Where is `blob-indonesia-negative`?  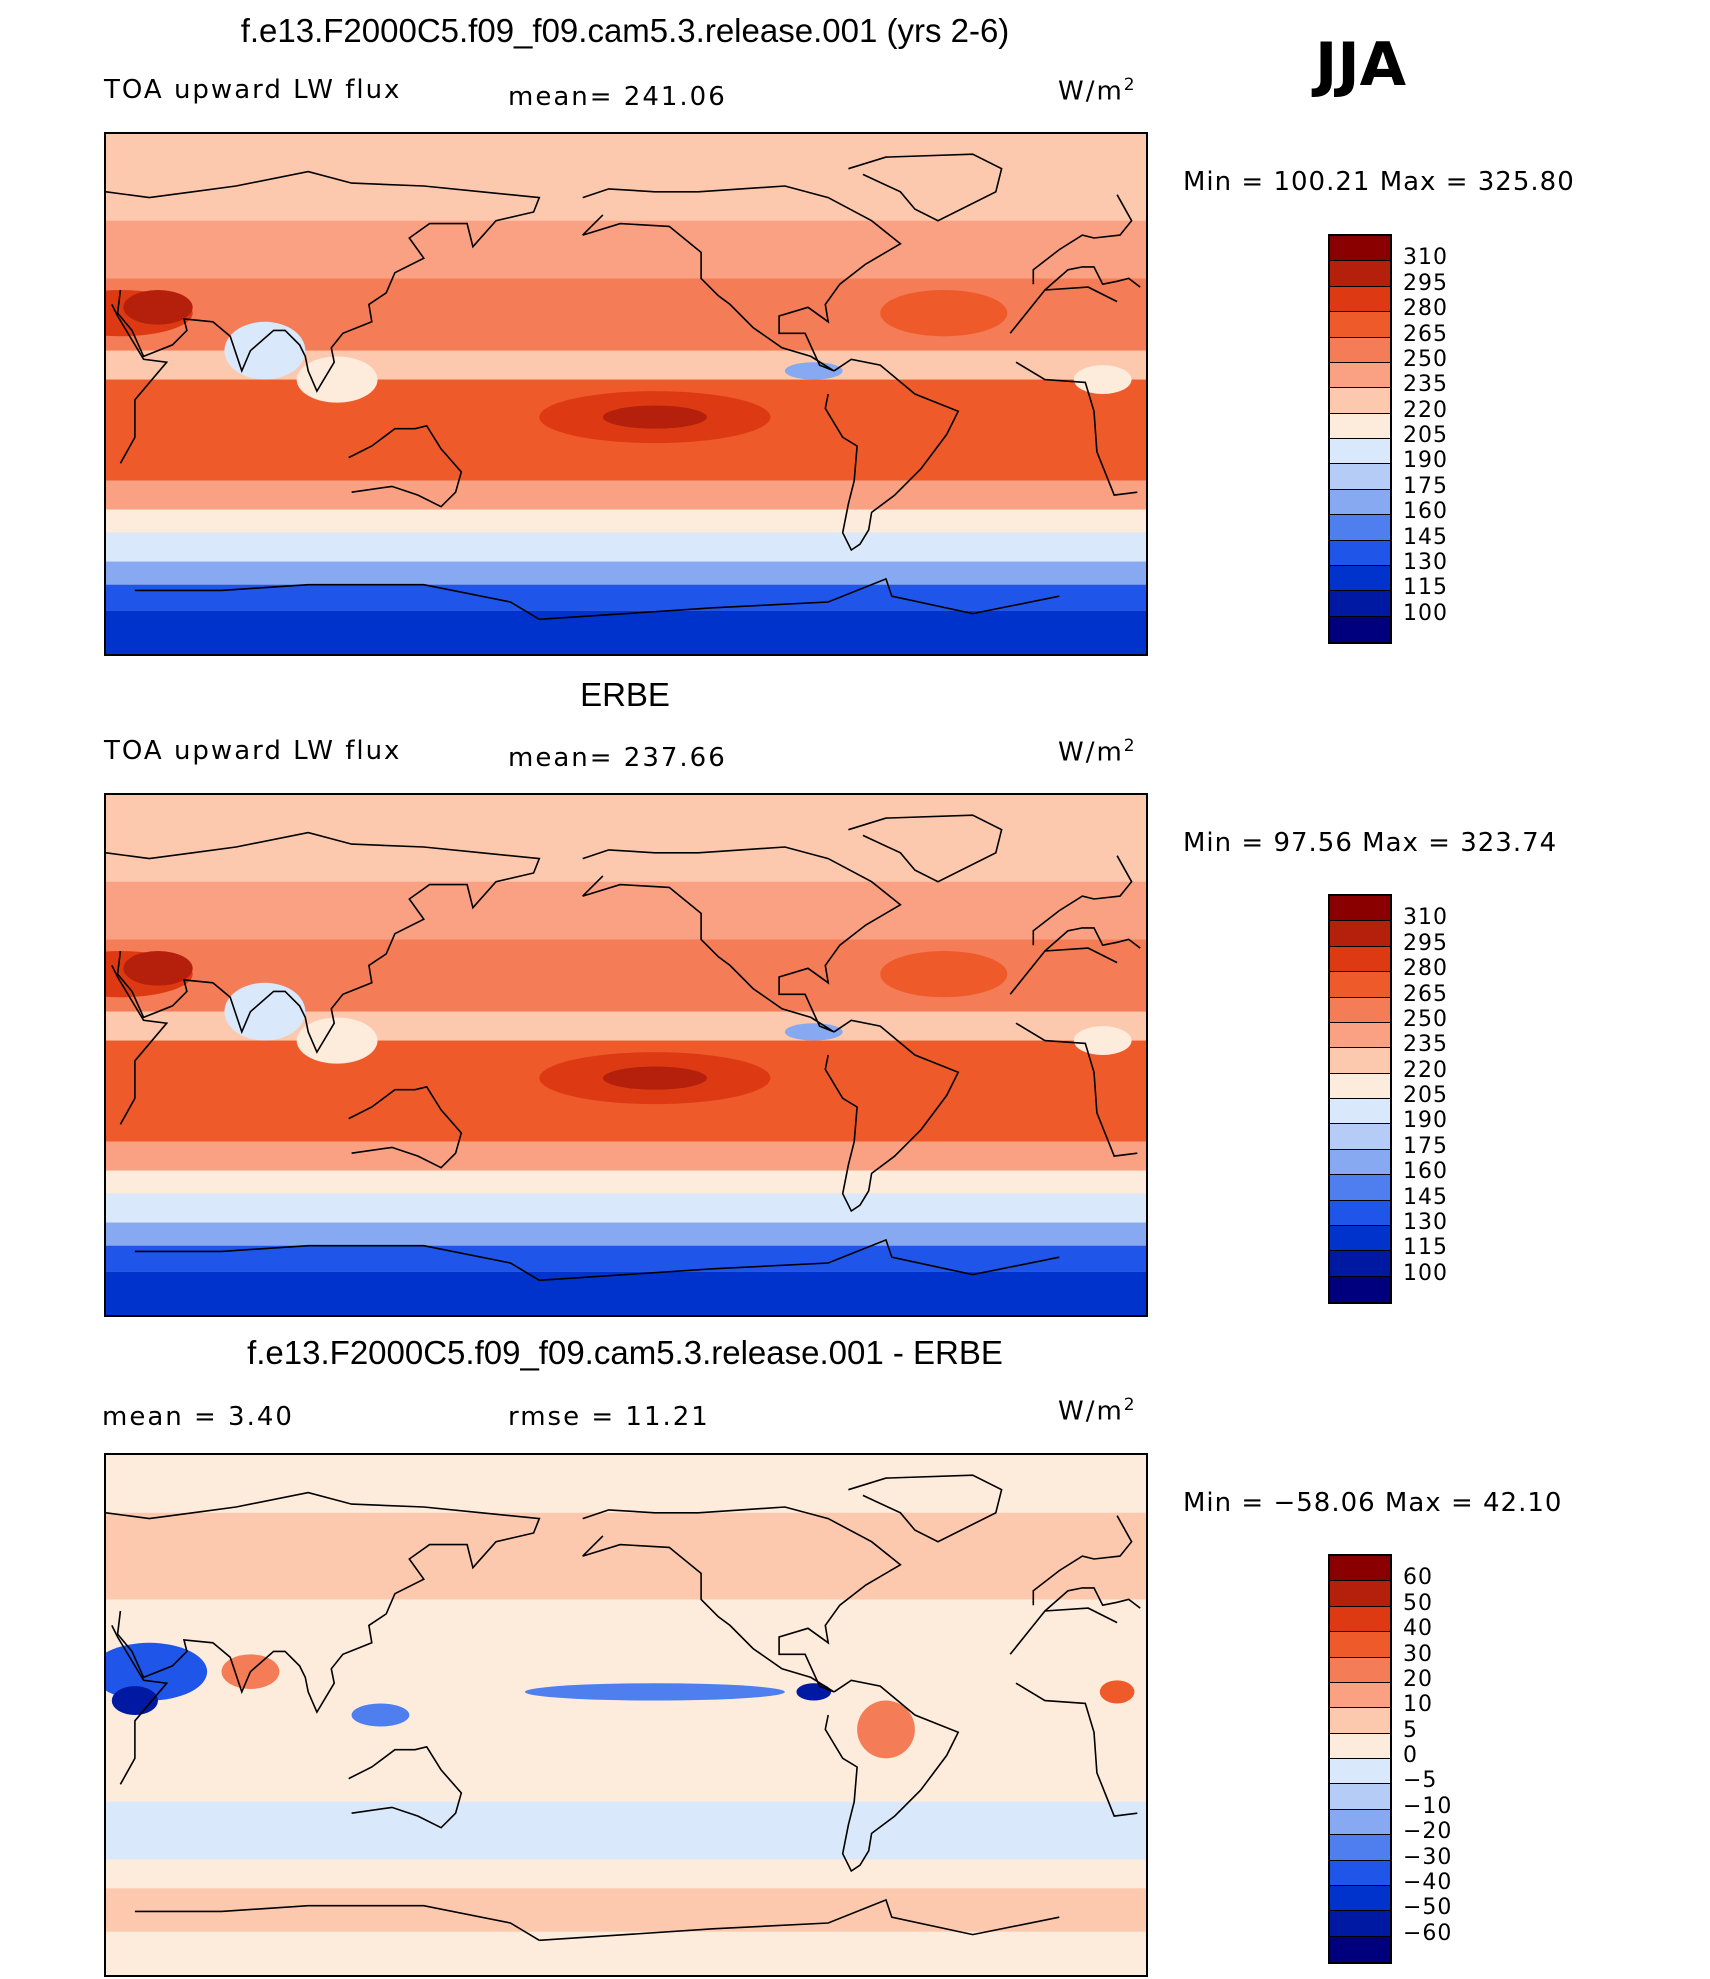 blob-indonesia-negative is located at coordinates (380, 1715).